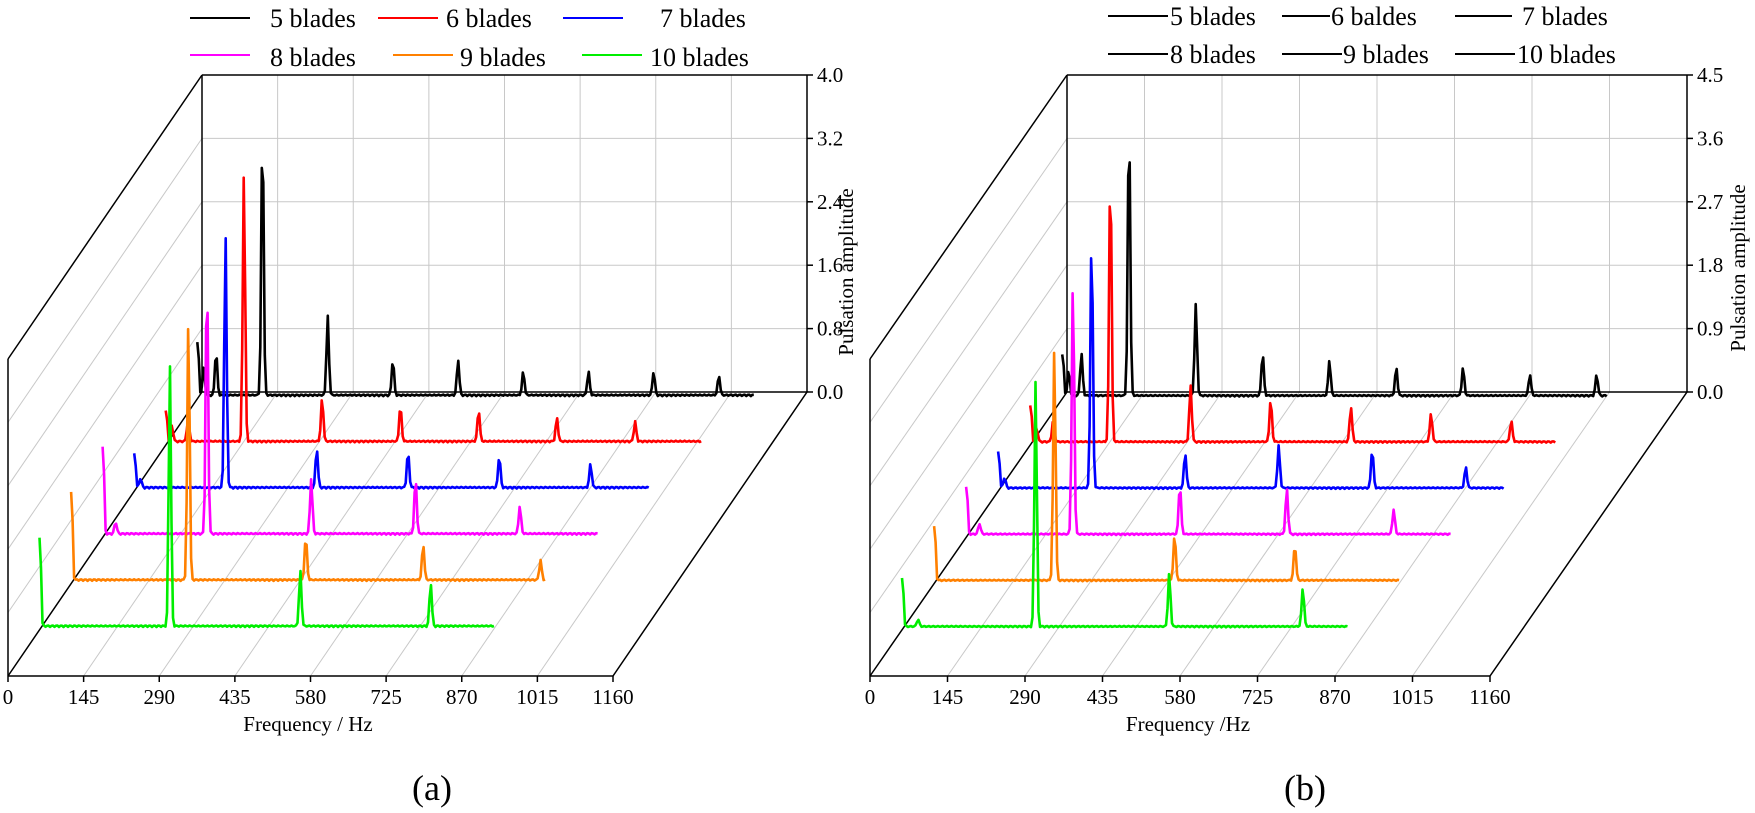 Image resolution: width=1755 pixels, height=813 pixels. Describe the element at coordinates (1738, 267) in the screenshot. I see `chart-b-z-axis-label: Pulsation amplitude` at that location.